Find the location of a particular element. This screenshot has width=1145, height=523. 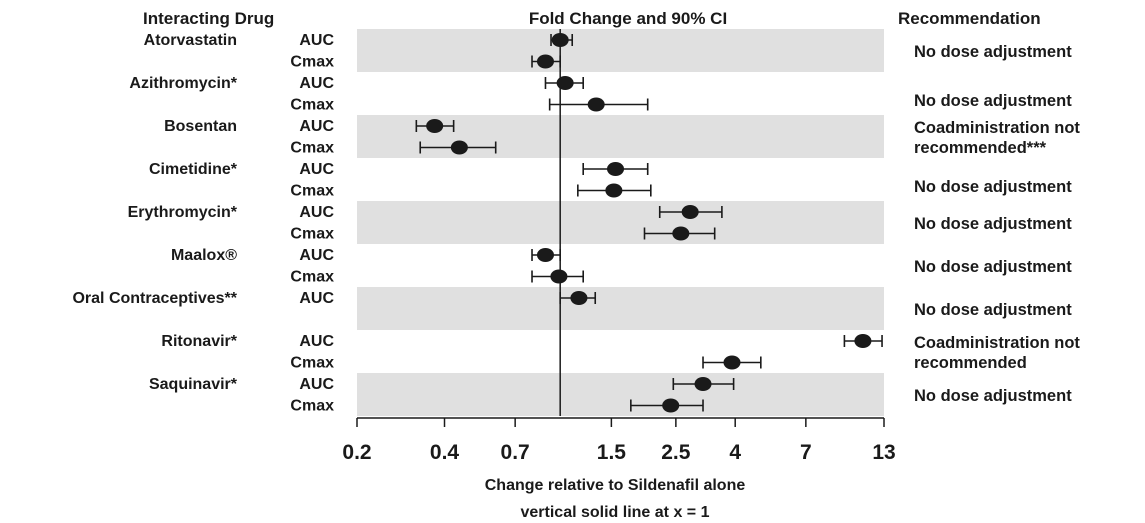

metric-label-ritonavir-auc: AUC is located at coordinates (316, 341).